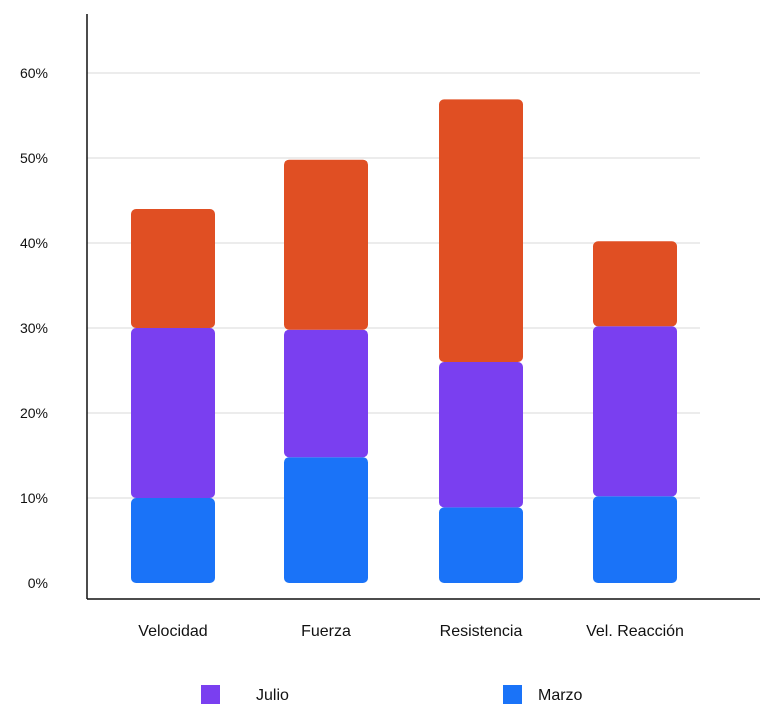 Image resolution: width=783 pixels, height=725 pixels. I want to click on x-category-label: Velocidad, so click(172, 631).